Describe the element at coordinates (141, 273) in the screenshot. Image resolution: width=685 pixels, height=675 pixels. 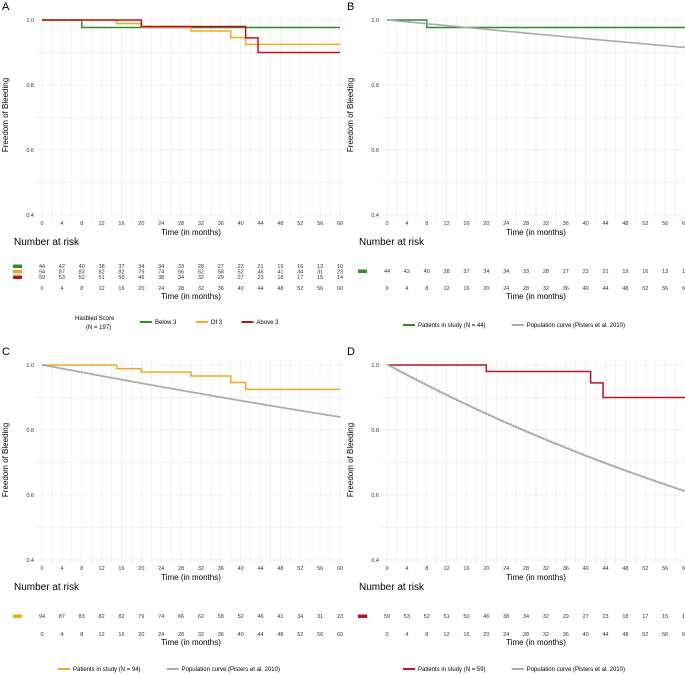
I see `risk-value: 79` at that location.